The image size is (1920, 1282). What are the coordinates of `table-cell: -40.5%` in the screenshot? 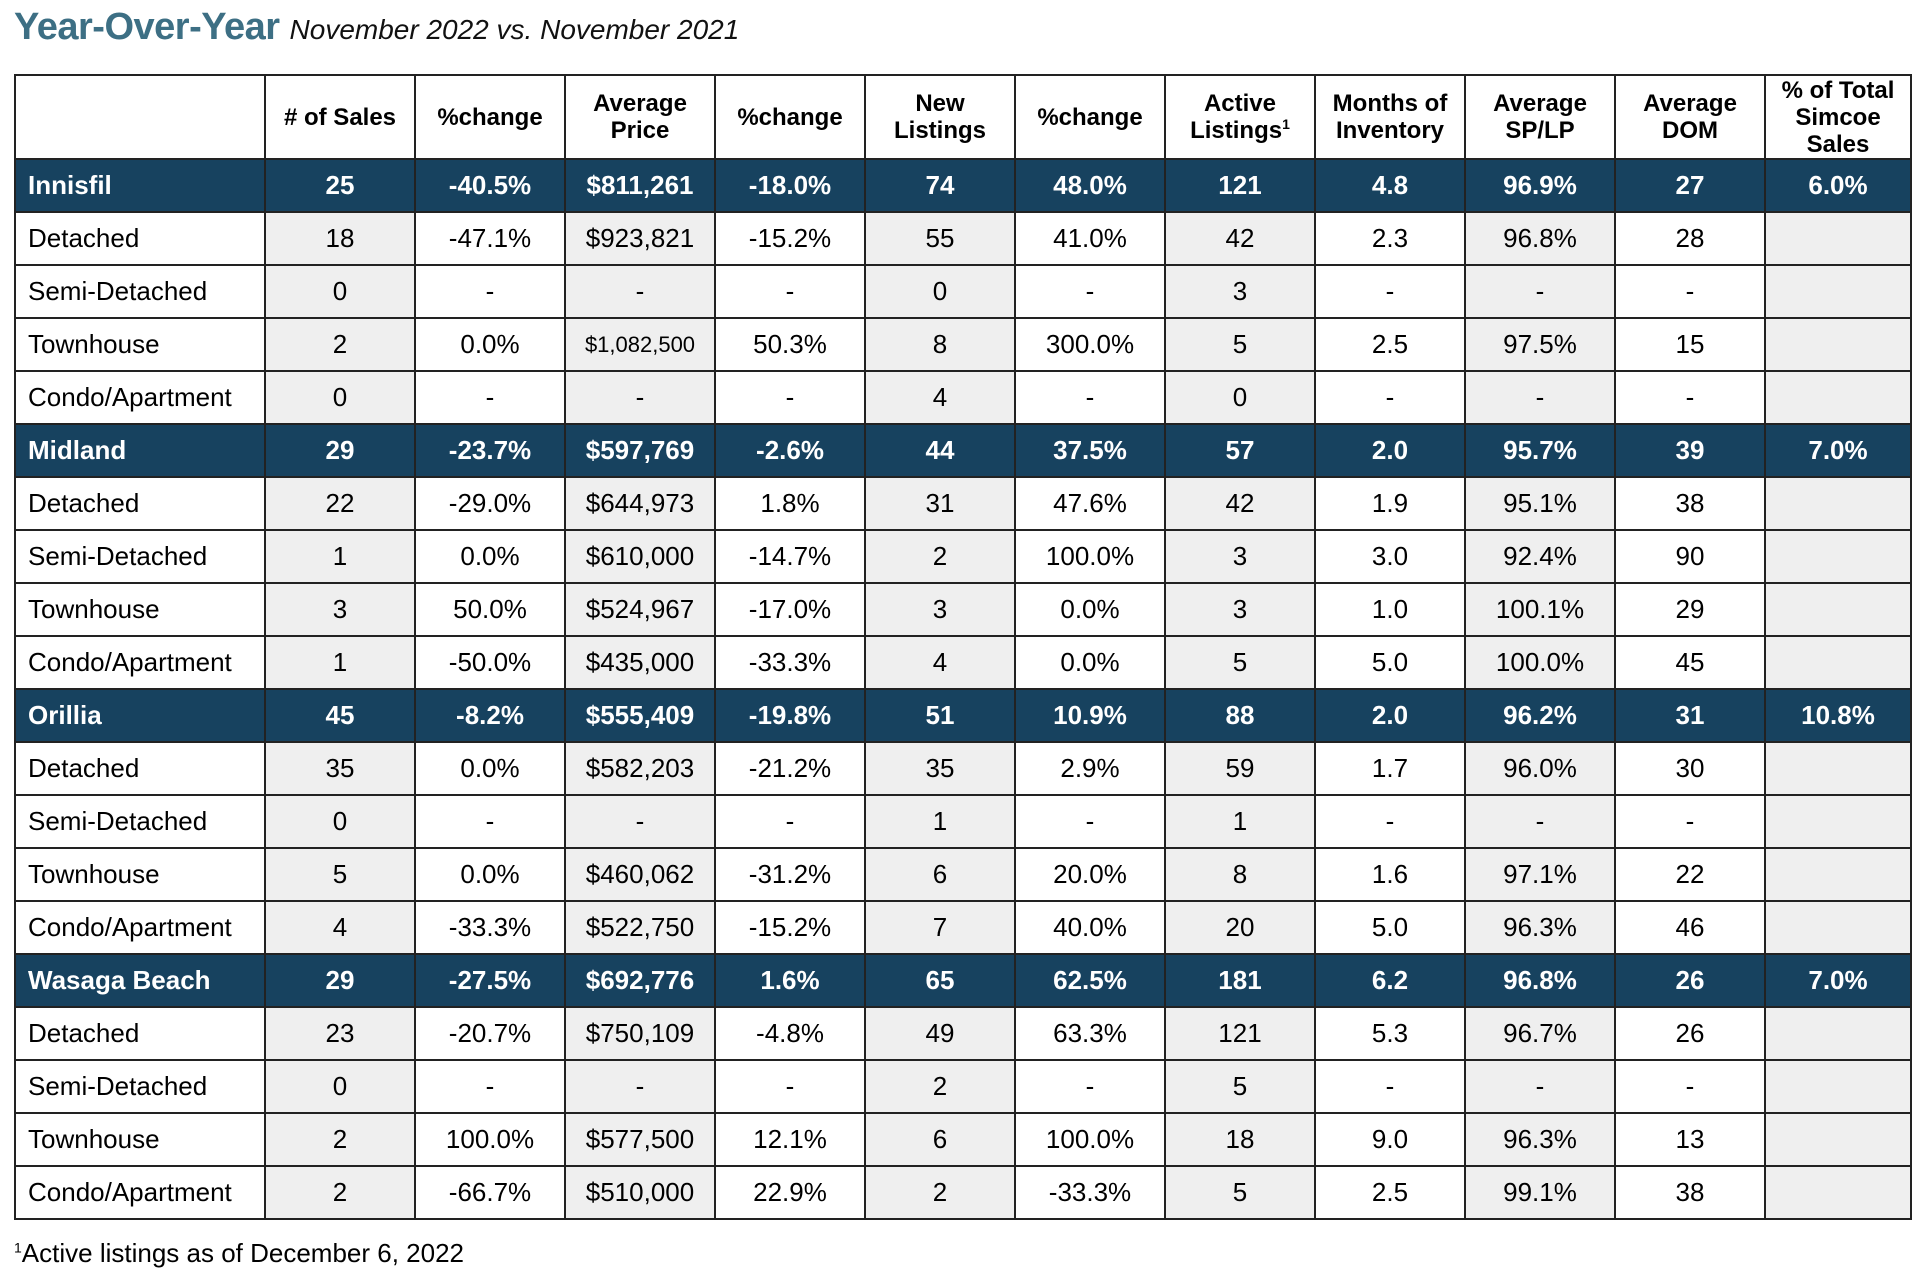 It's located at (490, 185).